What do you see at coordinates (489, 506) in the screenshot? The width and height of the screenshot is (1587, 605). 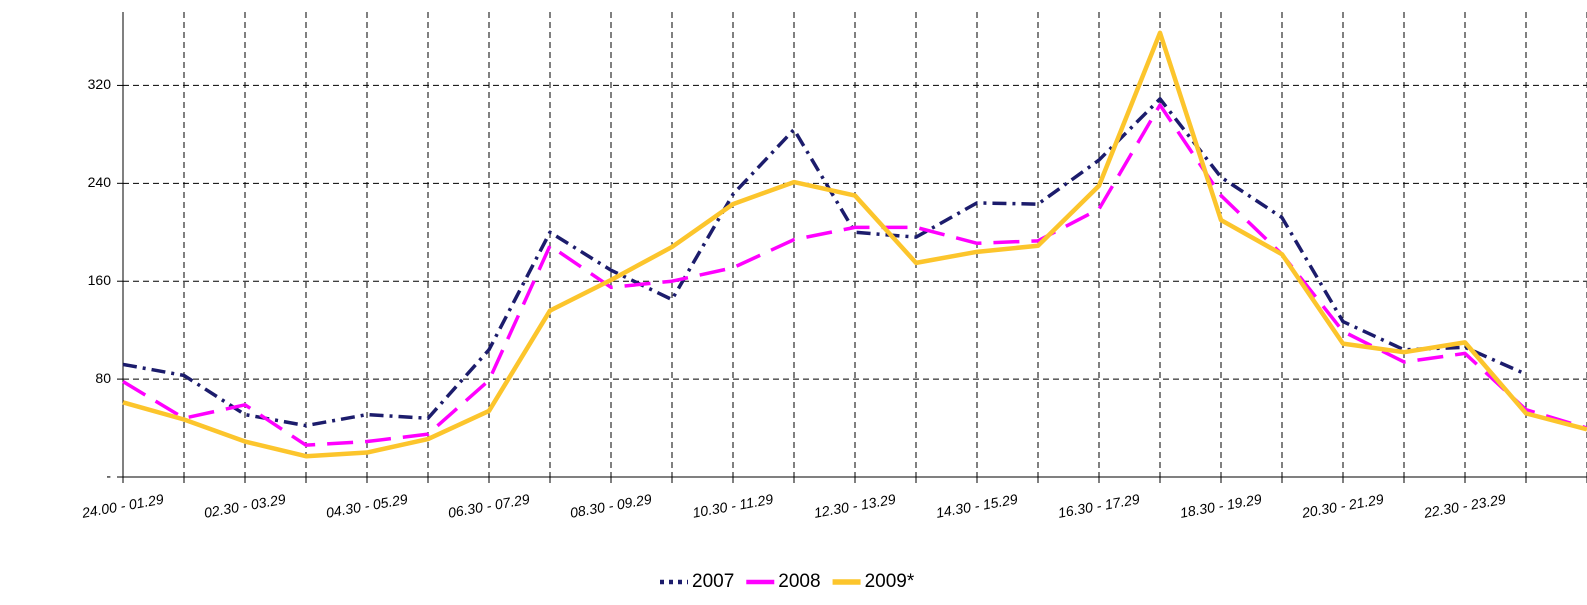 I see `x-tick-label: 06.30 - 07.29` at bounding box center [489, 506].